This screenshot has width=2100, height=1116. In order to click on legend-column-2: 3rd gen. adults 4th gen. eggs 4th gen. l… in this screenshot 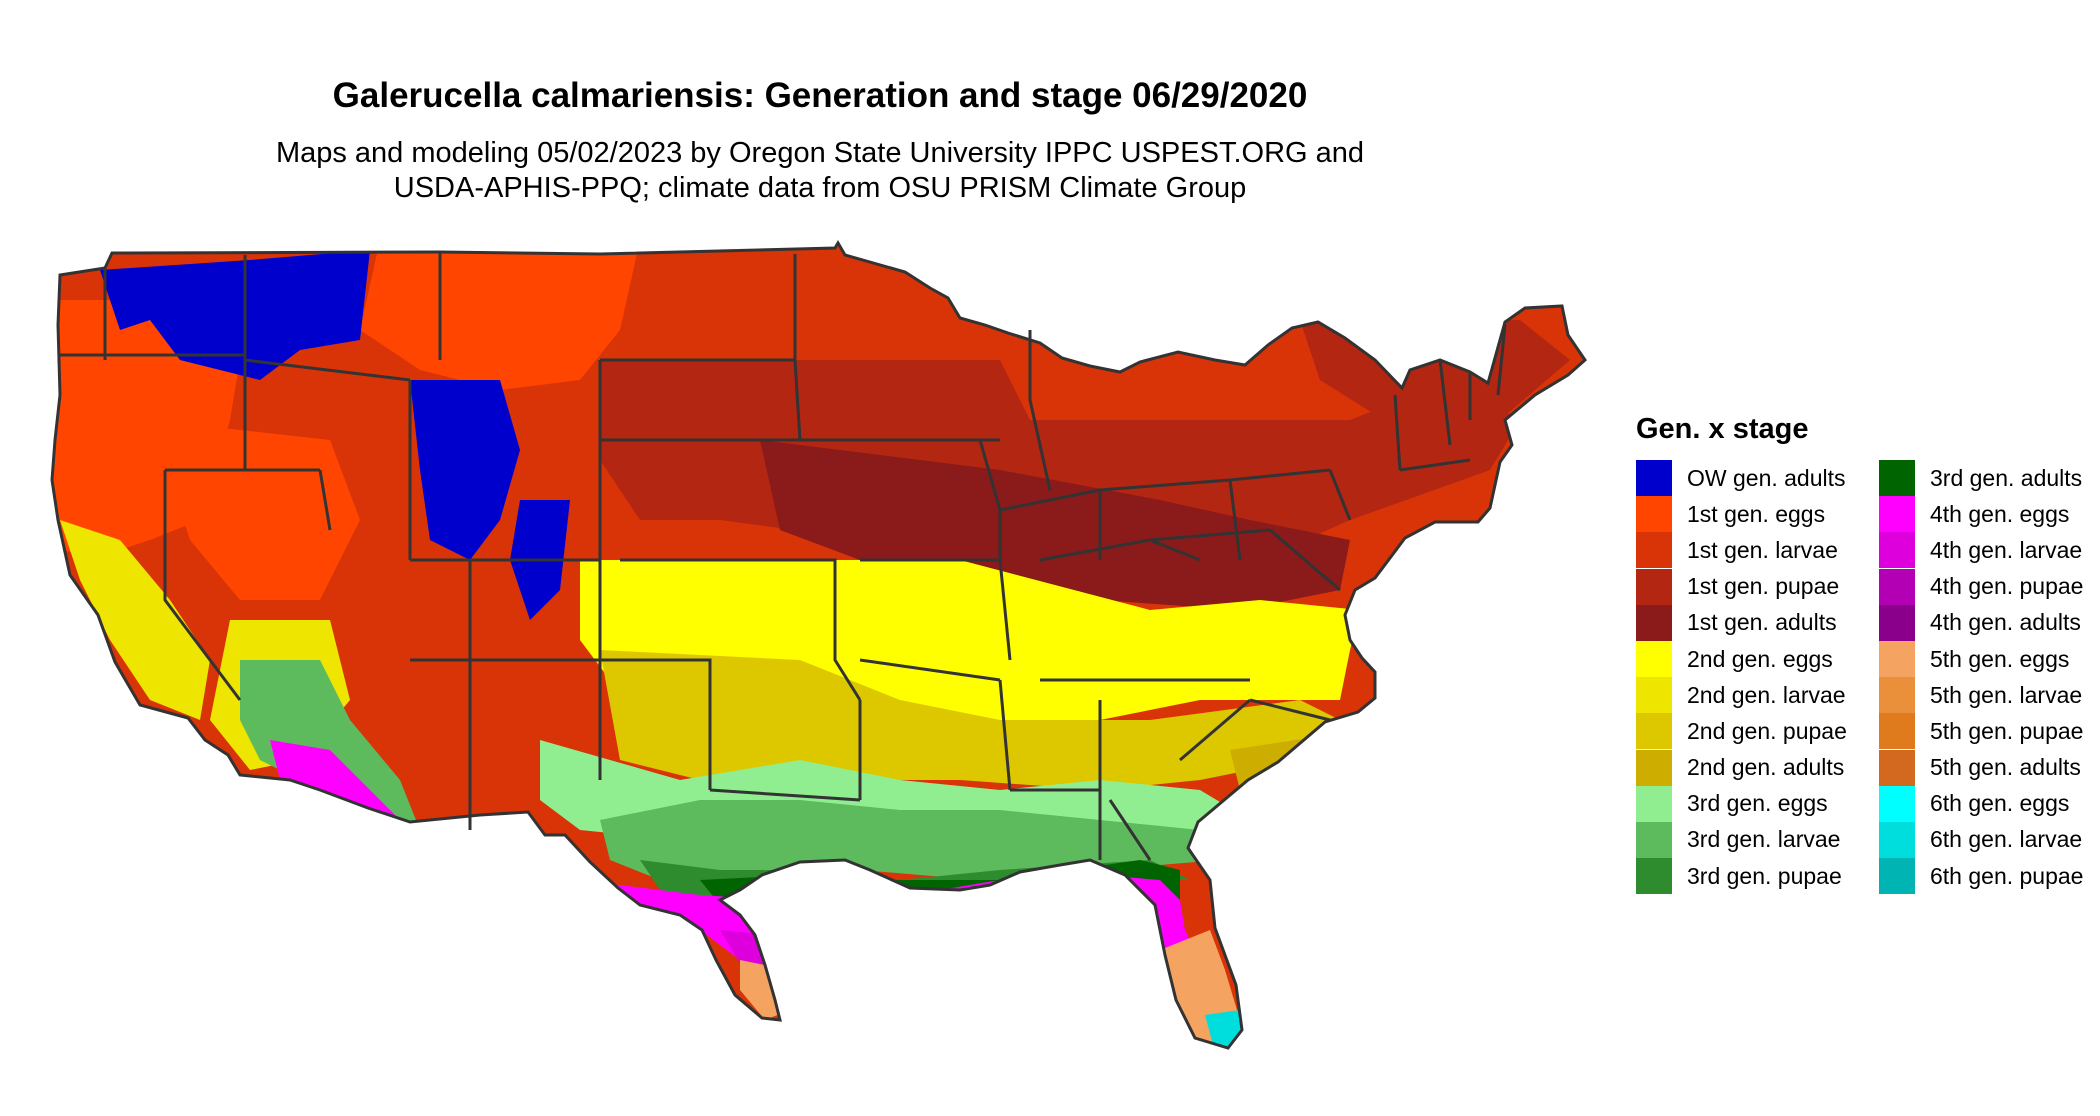, I will do `click(1989, 677)`.